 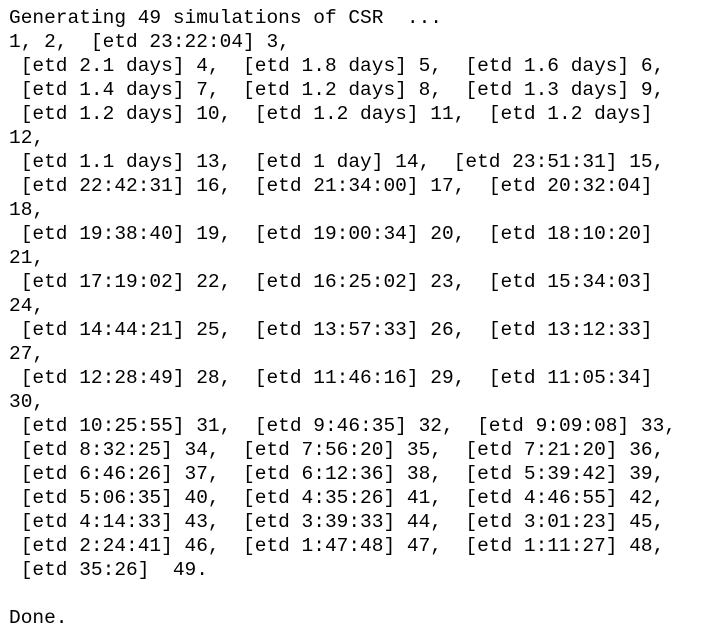 I want to click on console-line: 24,, so click(x=27, y=306).